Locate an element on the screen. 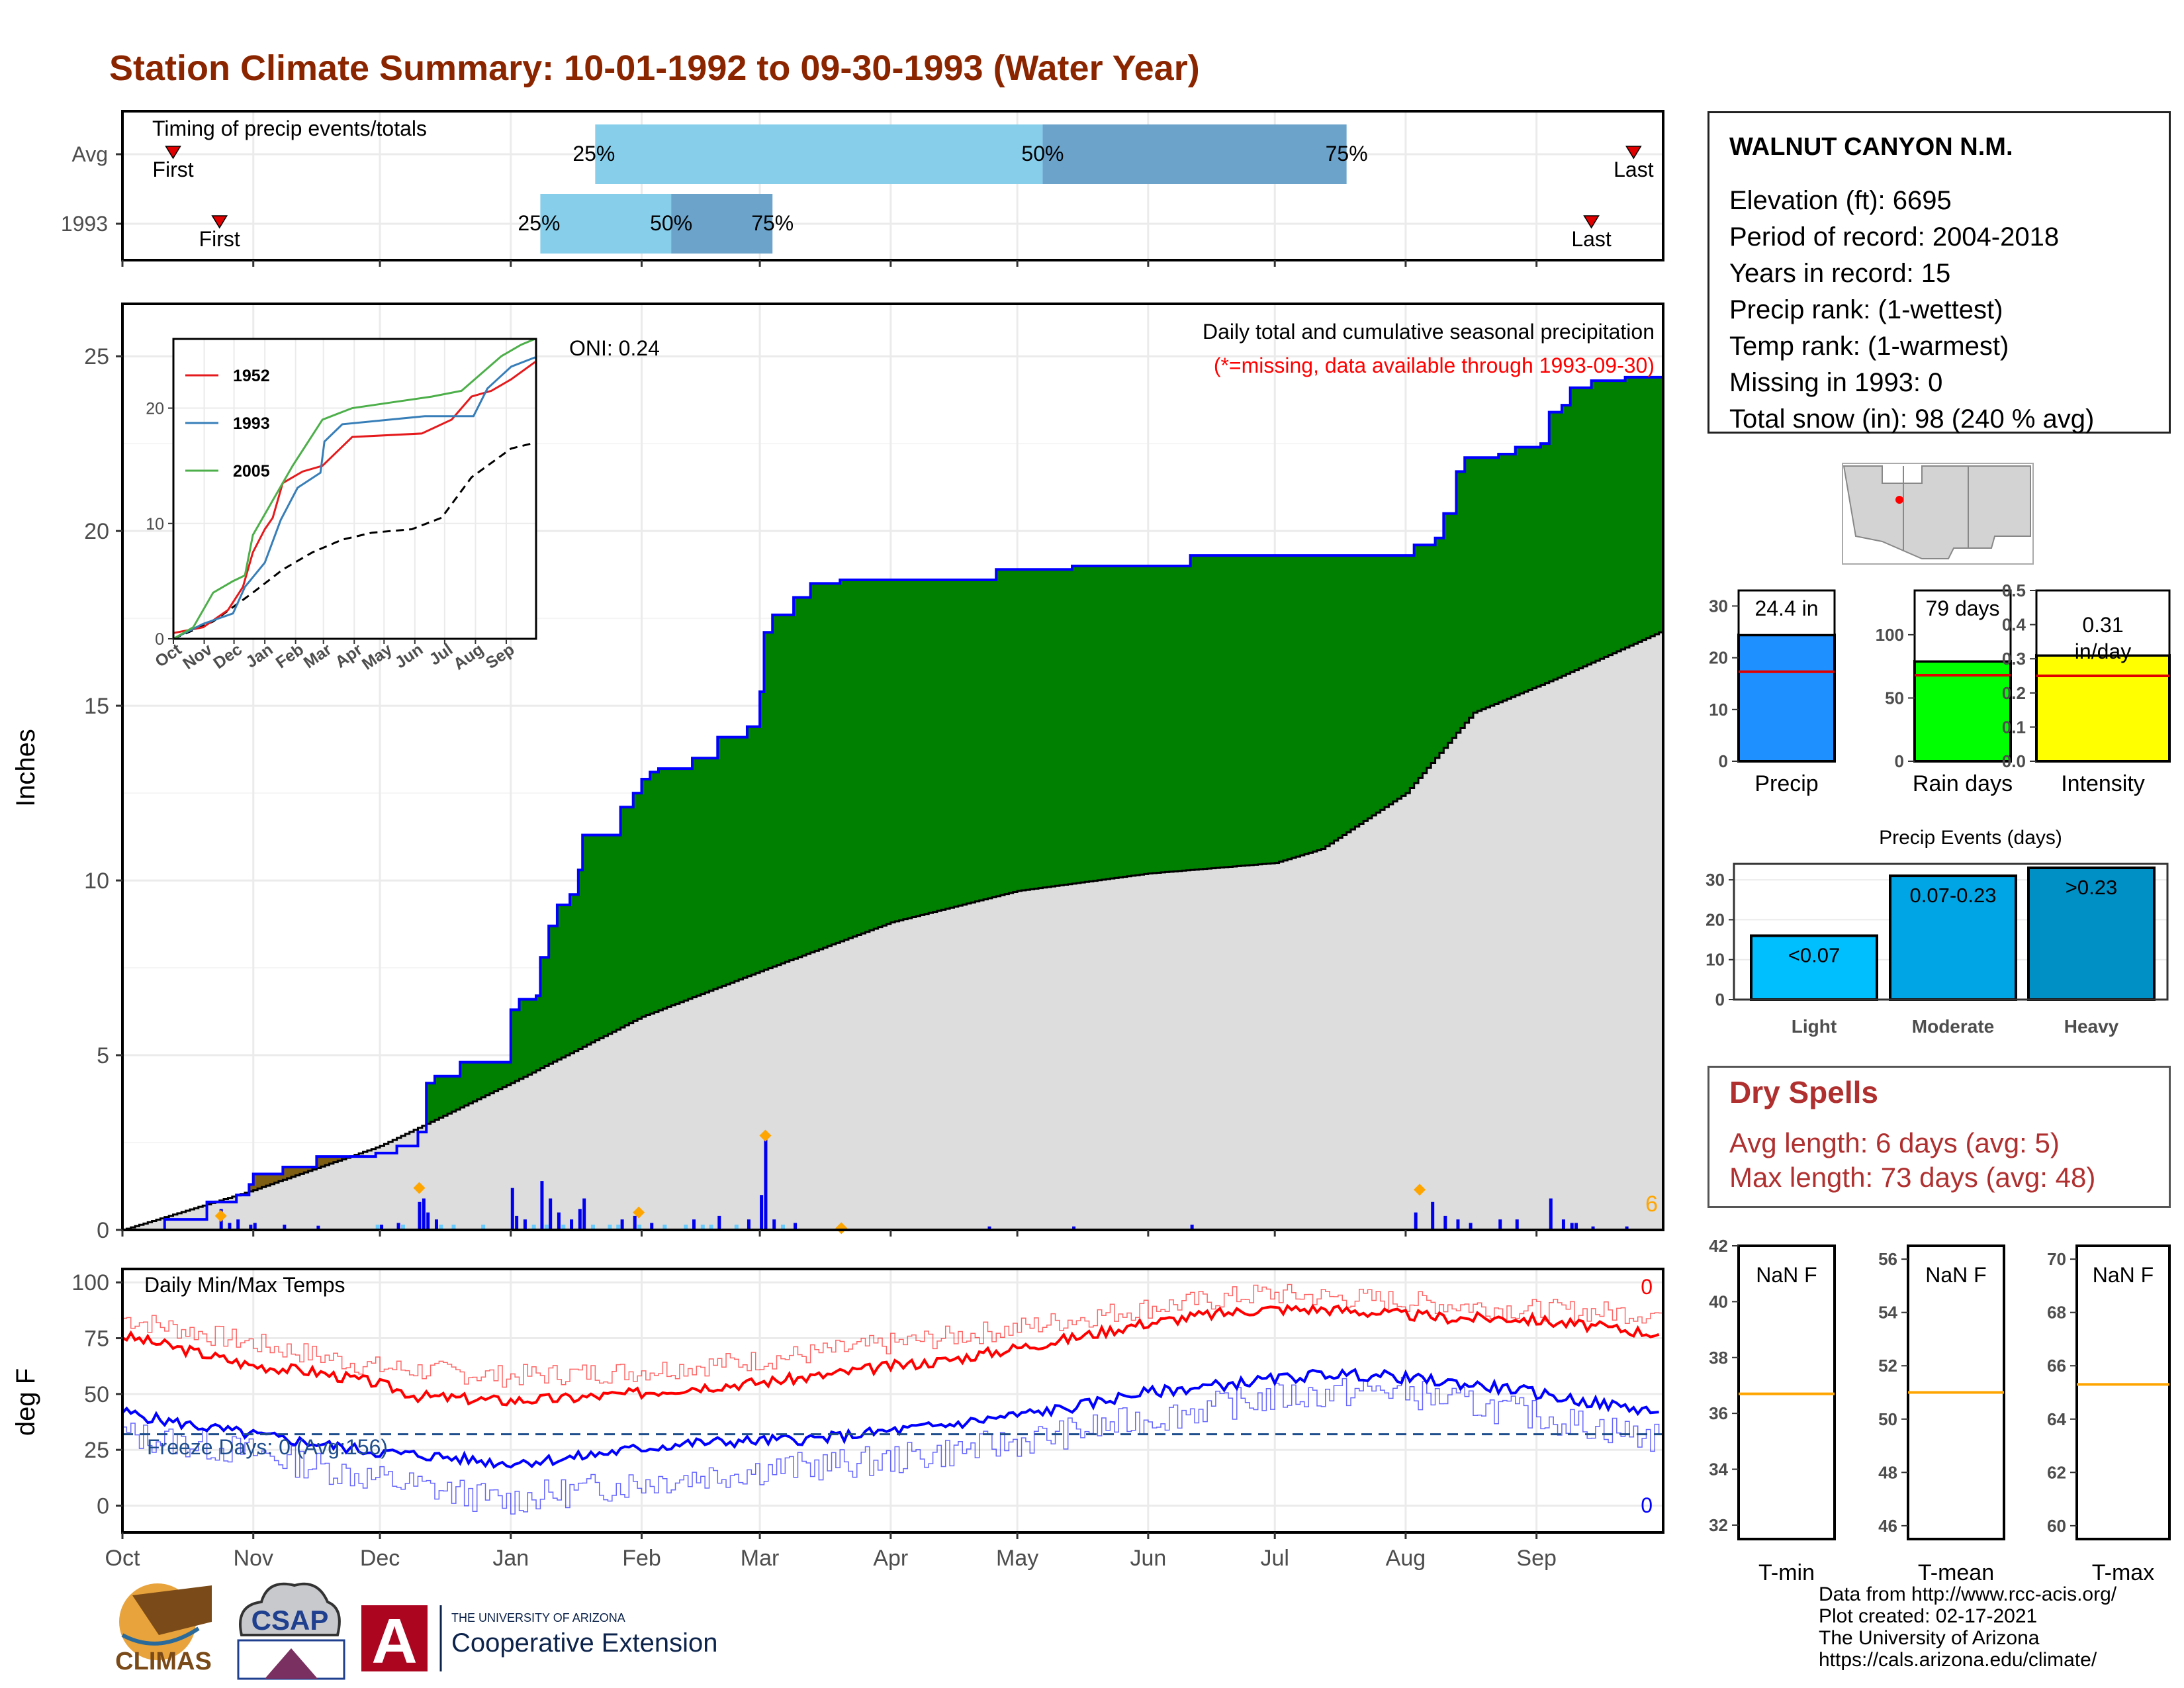  temp-box-y-tick: 50 is located at coordinates (1888, 1419).